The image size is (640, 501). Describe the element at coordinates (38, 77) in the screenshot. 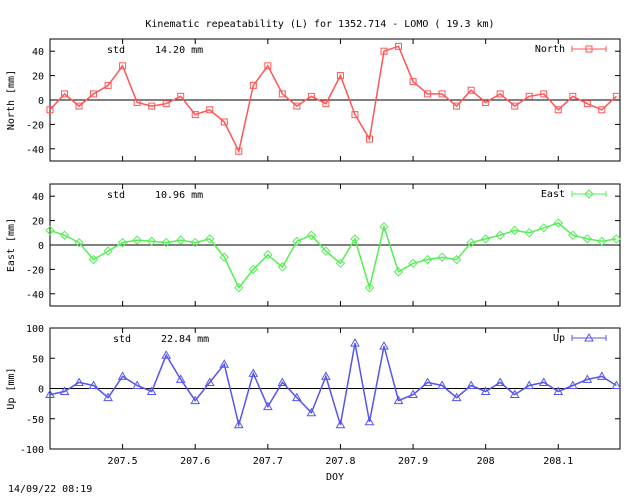

I see `north-ytick-label: 20` at that location.